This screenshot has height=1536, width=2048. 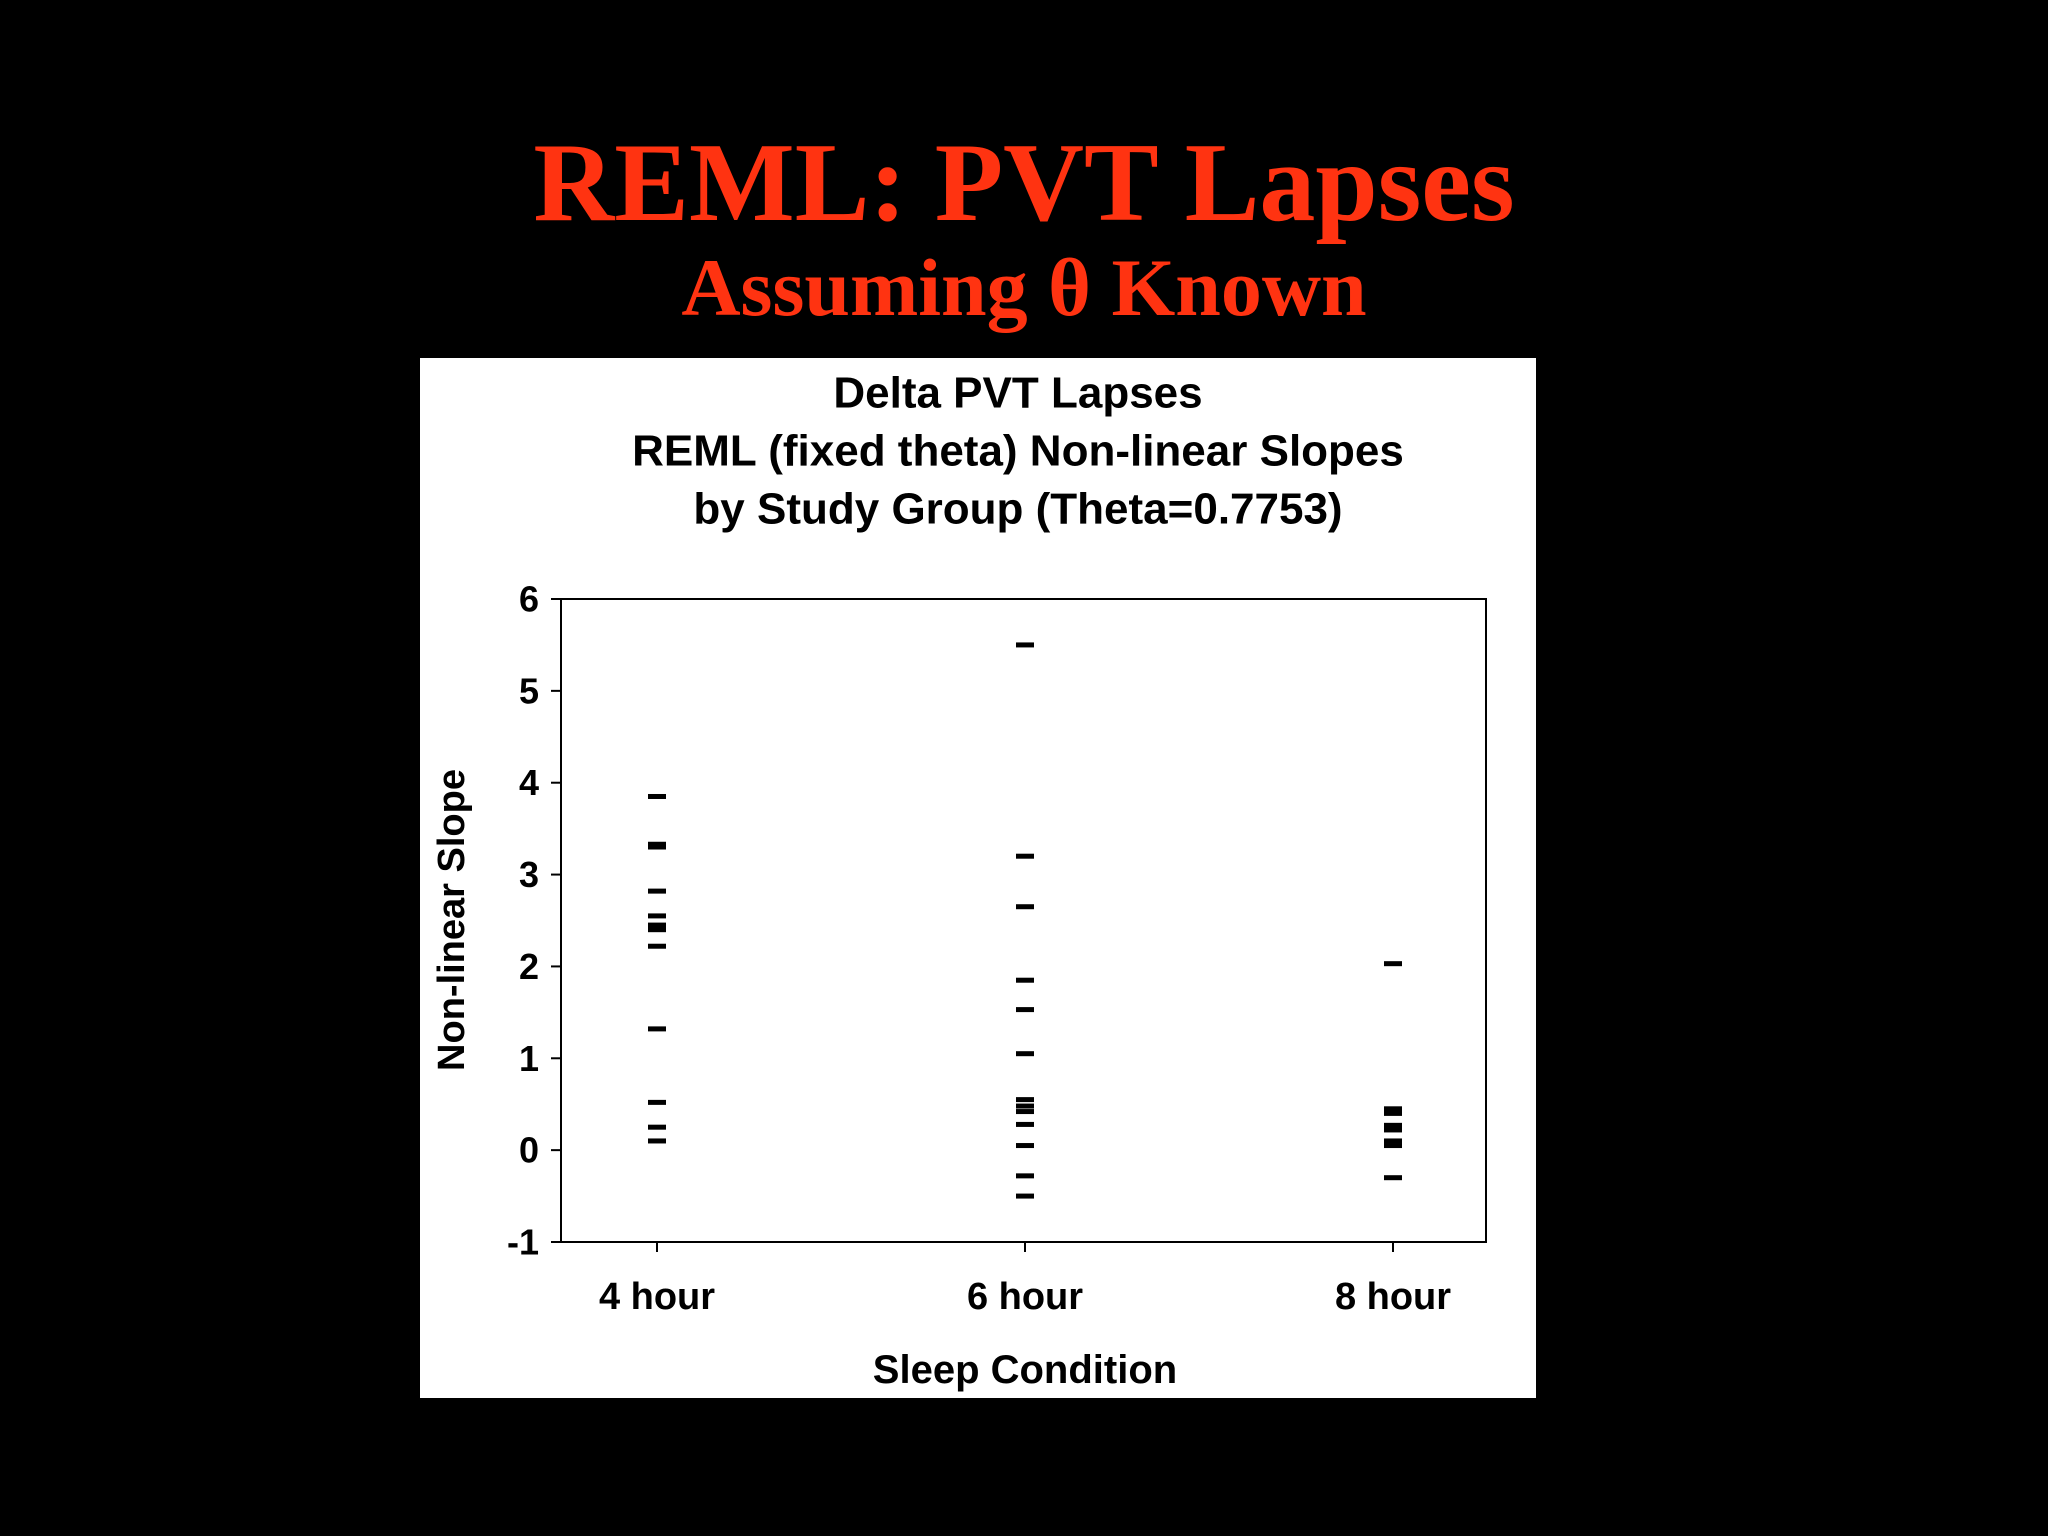 What do you see at coordinates (452, 920) in the screenshot?
I see `y-axis-label: Non-linear Slope` at bounding box center [452, 920].